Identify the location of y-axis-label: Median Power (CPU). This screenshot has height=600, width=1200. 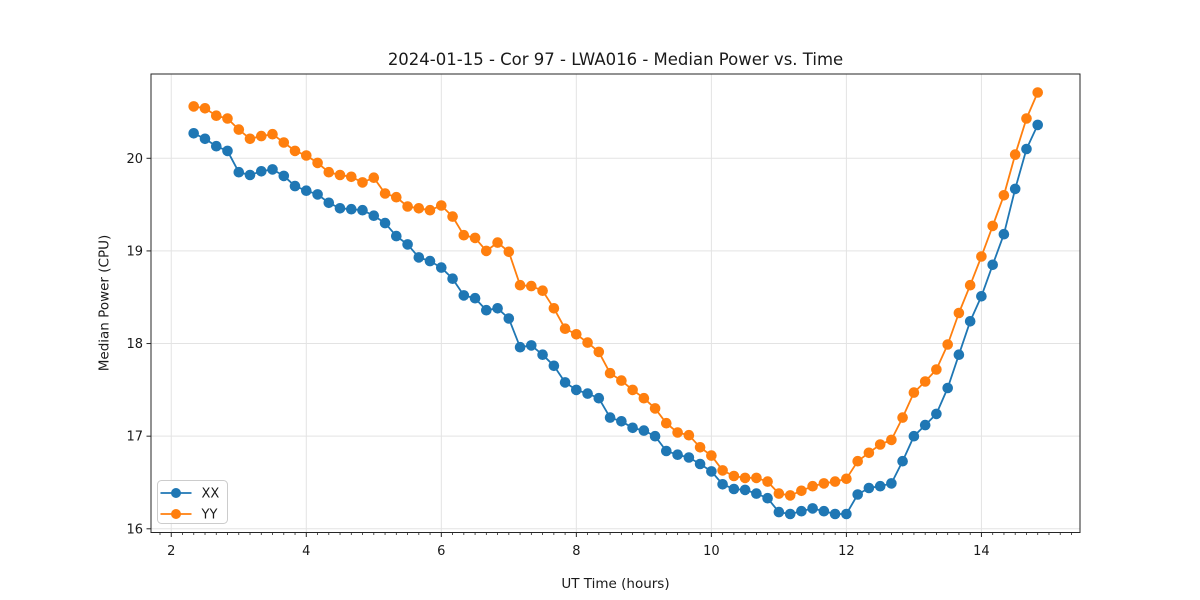
(105, 303).